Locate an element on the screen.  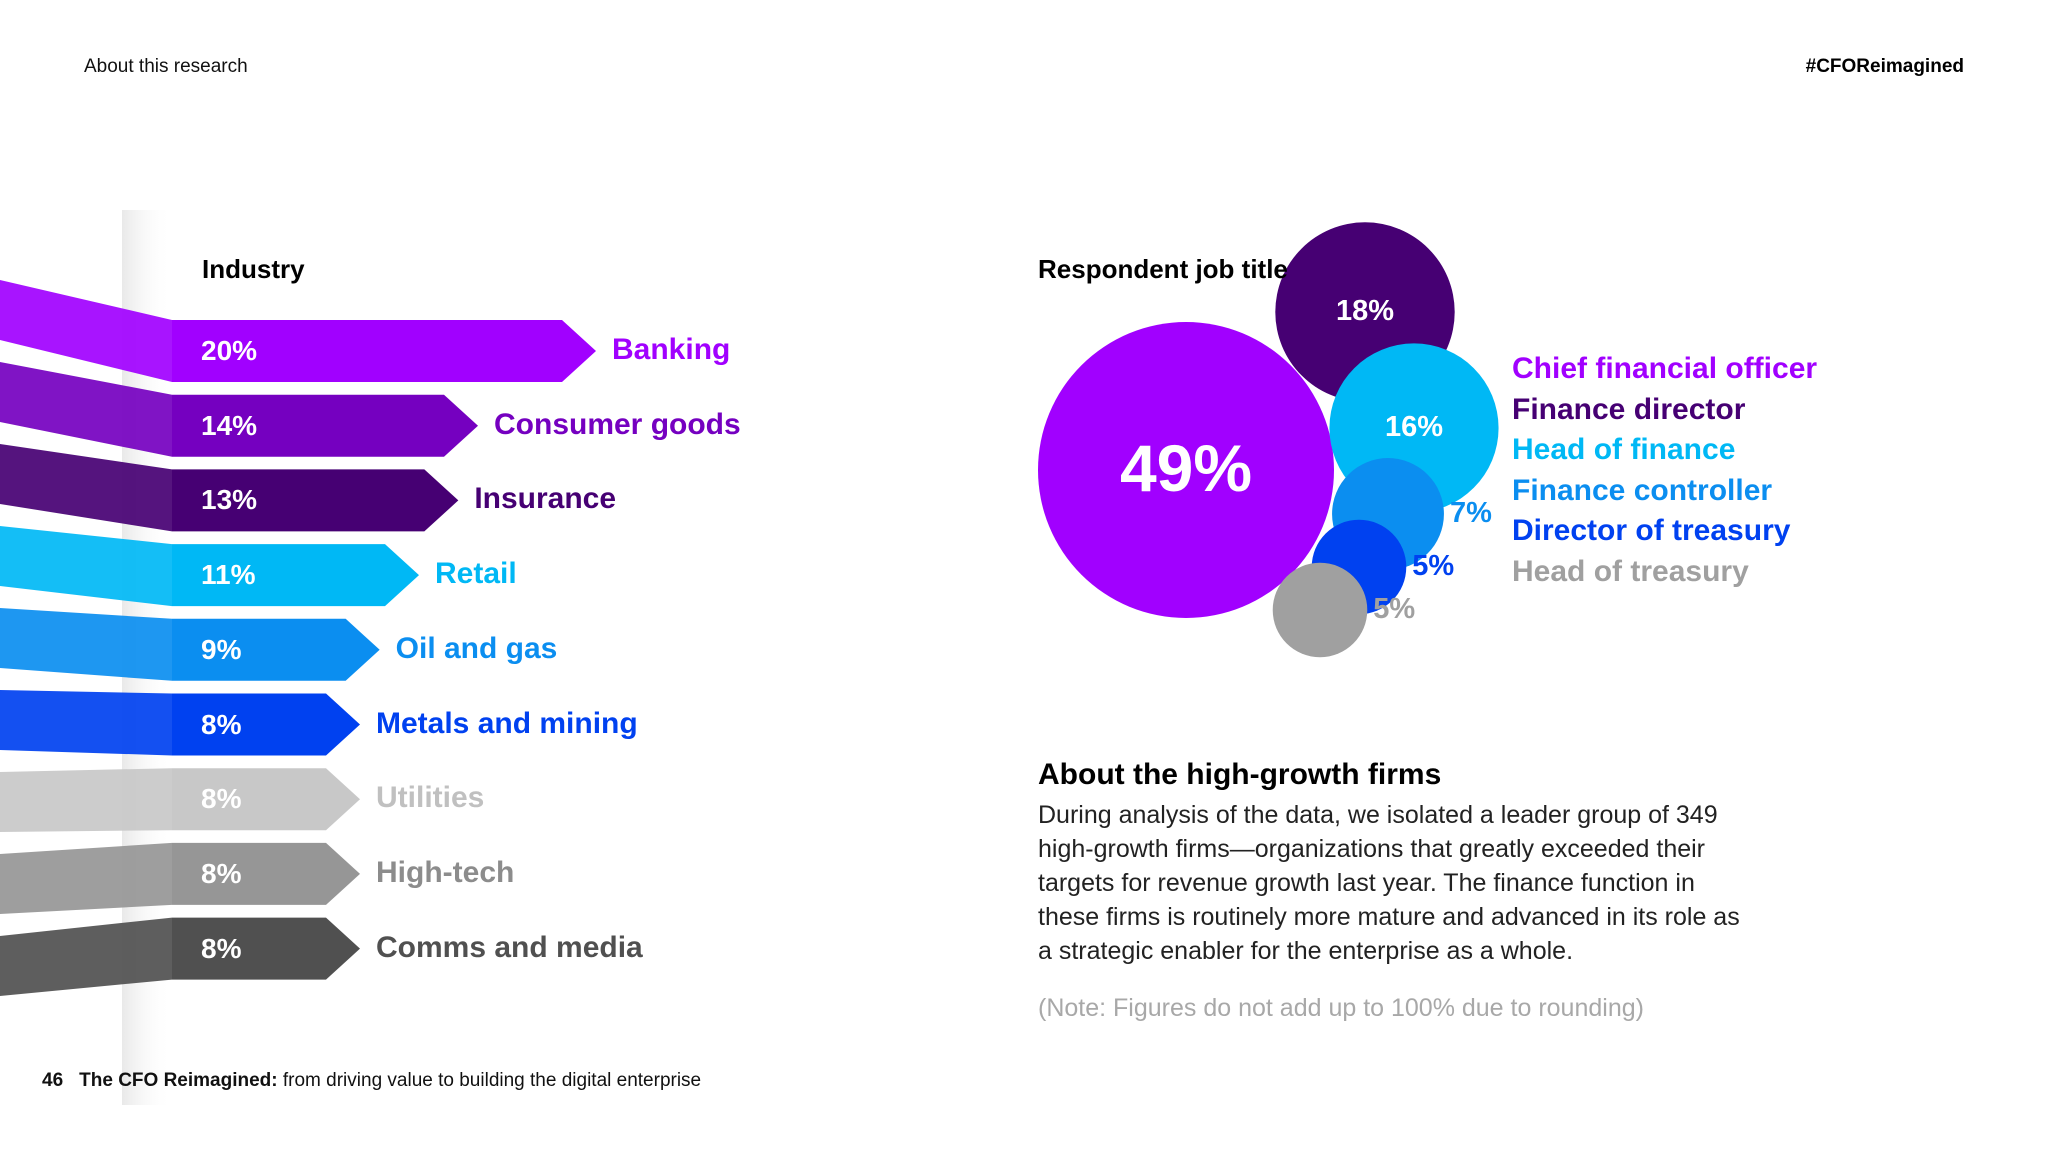
ribbon-high-tech is located at coordinates (86, 878).